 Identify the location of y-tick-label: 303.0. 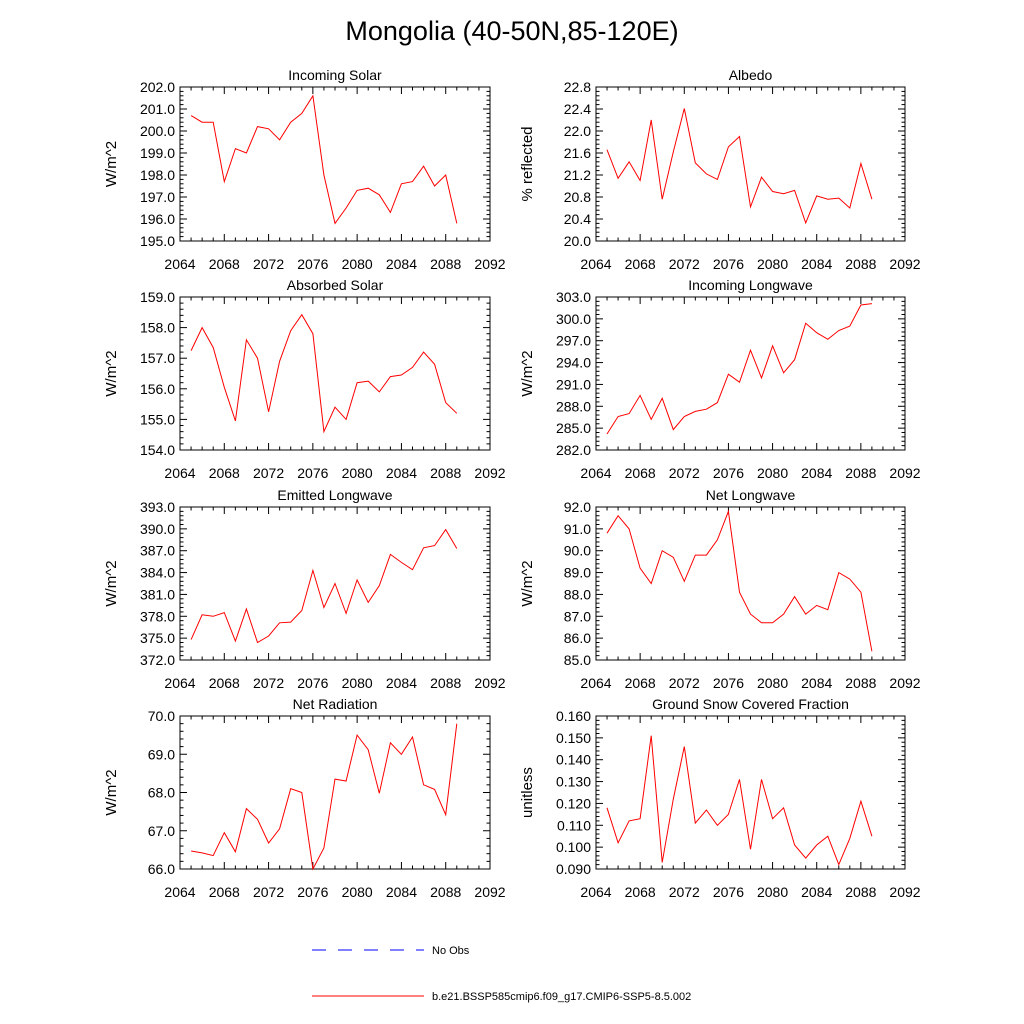
(573, 297).